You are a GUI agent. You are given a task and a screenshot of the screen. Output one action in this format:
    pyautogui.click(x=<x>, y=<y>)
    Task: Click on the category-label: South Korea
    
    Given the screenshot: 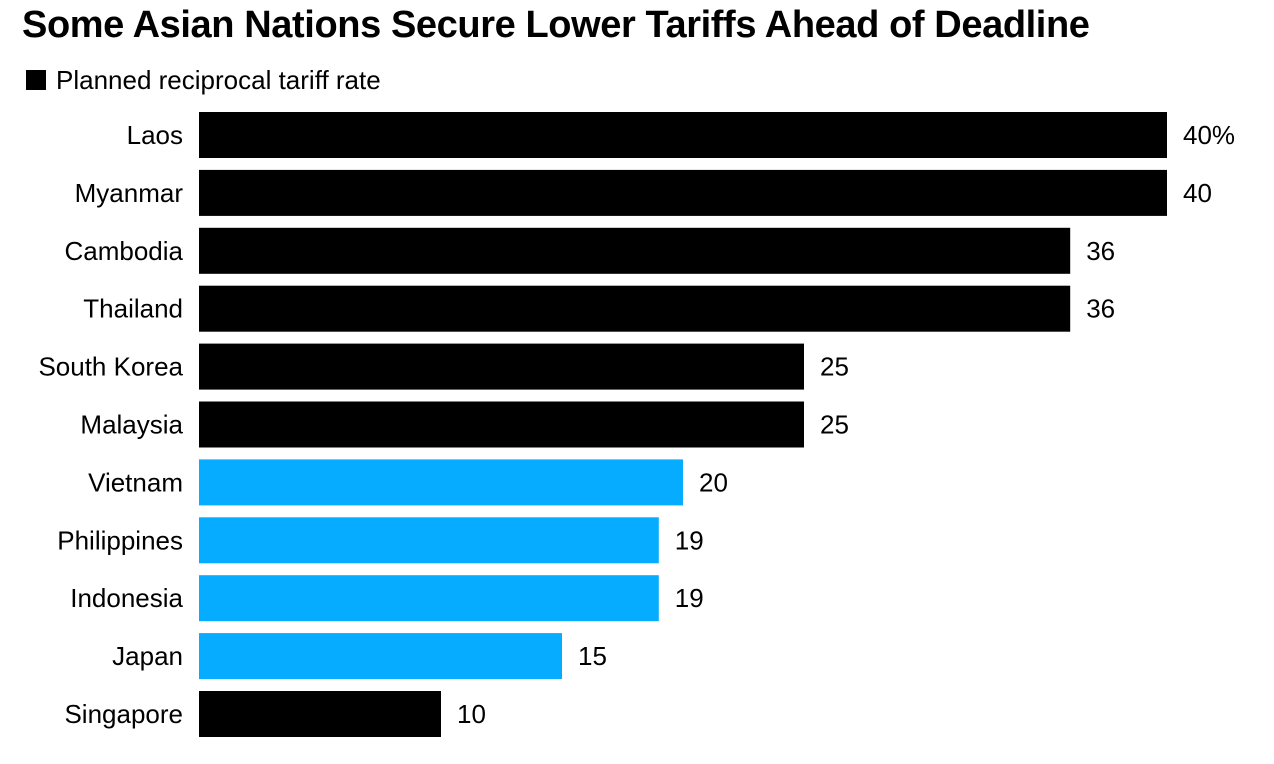 What is the action you would take?
    pyautogui.click(x=110, y=367)
    